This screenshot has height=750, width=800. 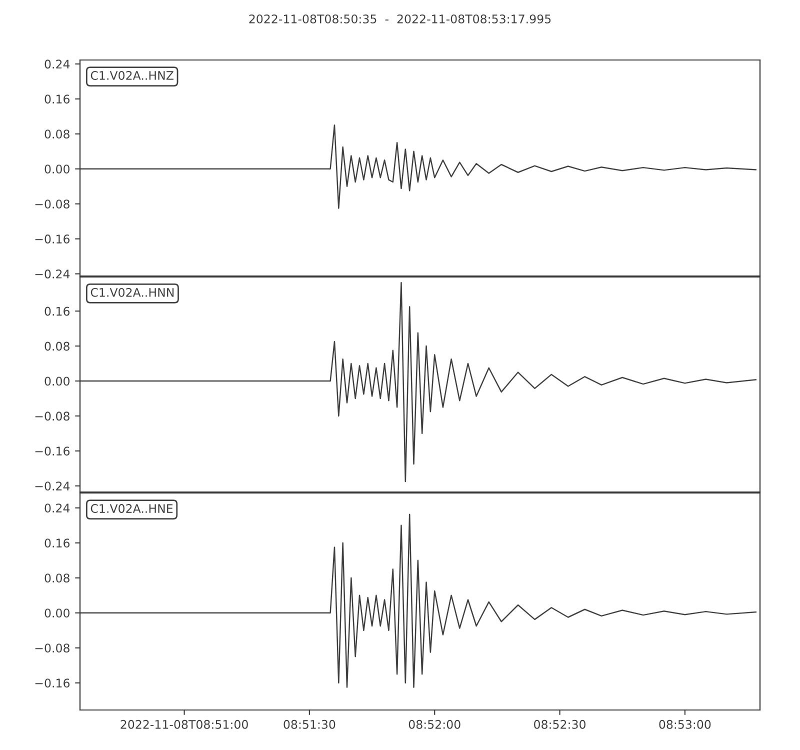 I want to click on x-tick-label: 08:52:00, so click(x=434, y=724).